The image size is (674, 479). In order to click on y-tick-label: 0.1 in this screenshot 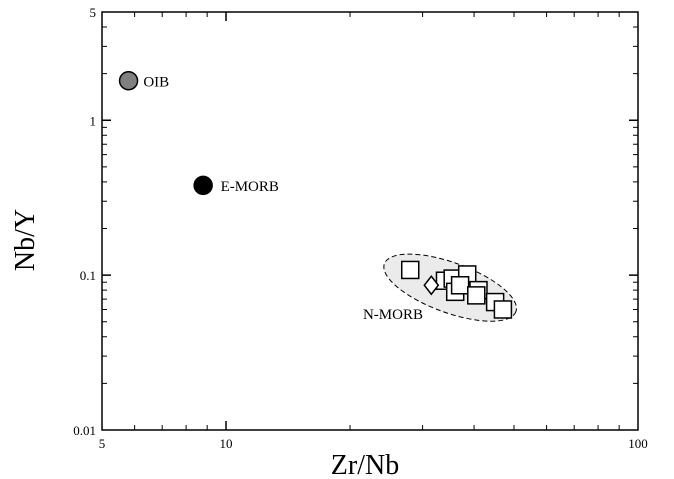, I will do `click(88, 275)`.